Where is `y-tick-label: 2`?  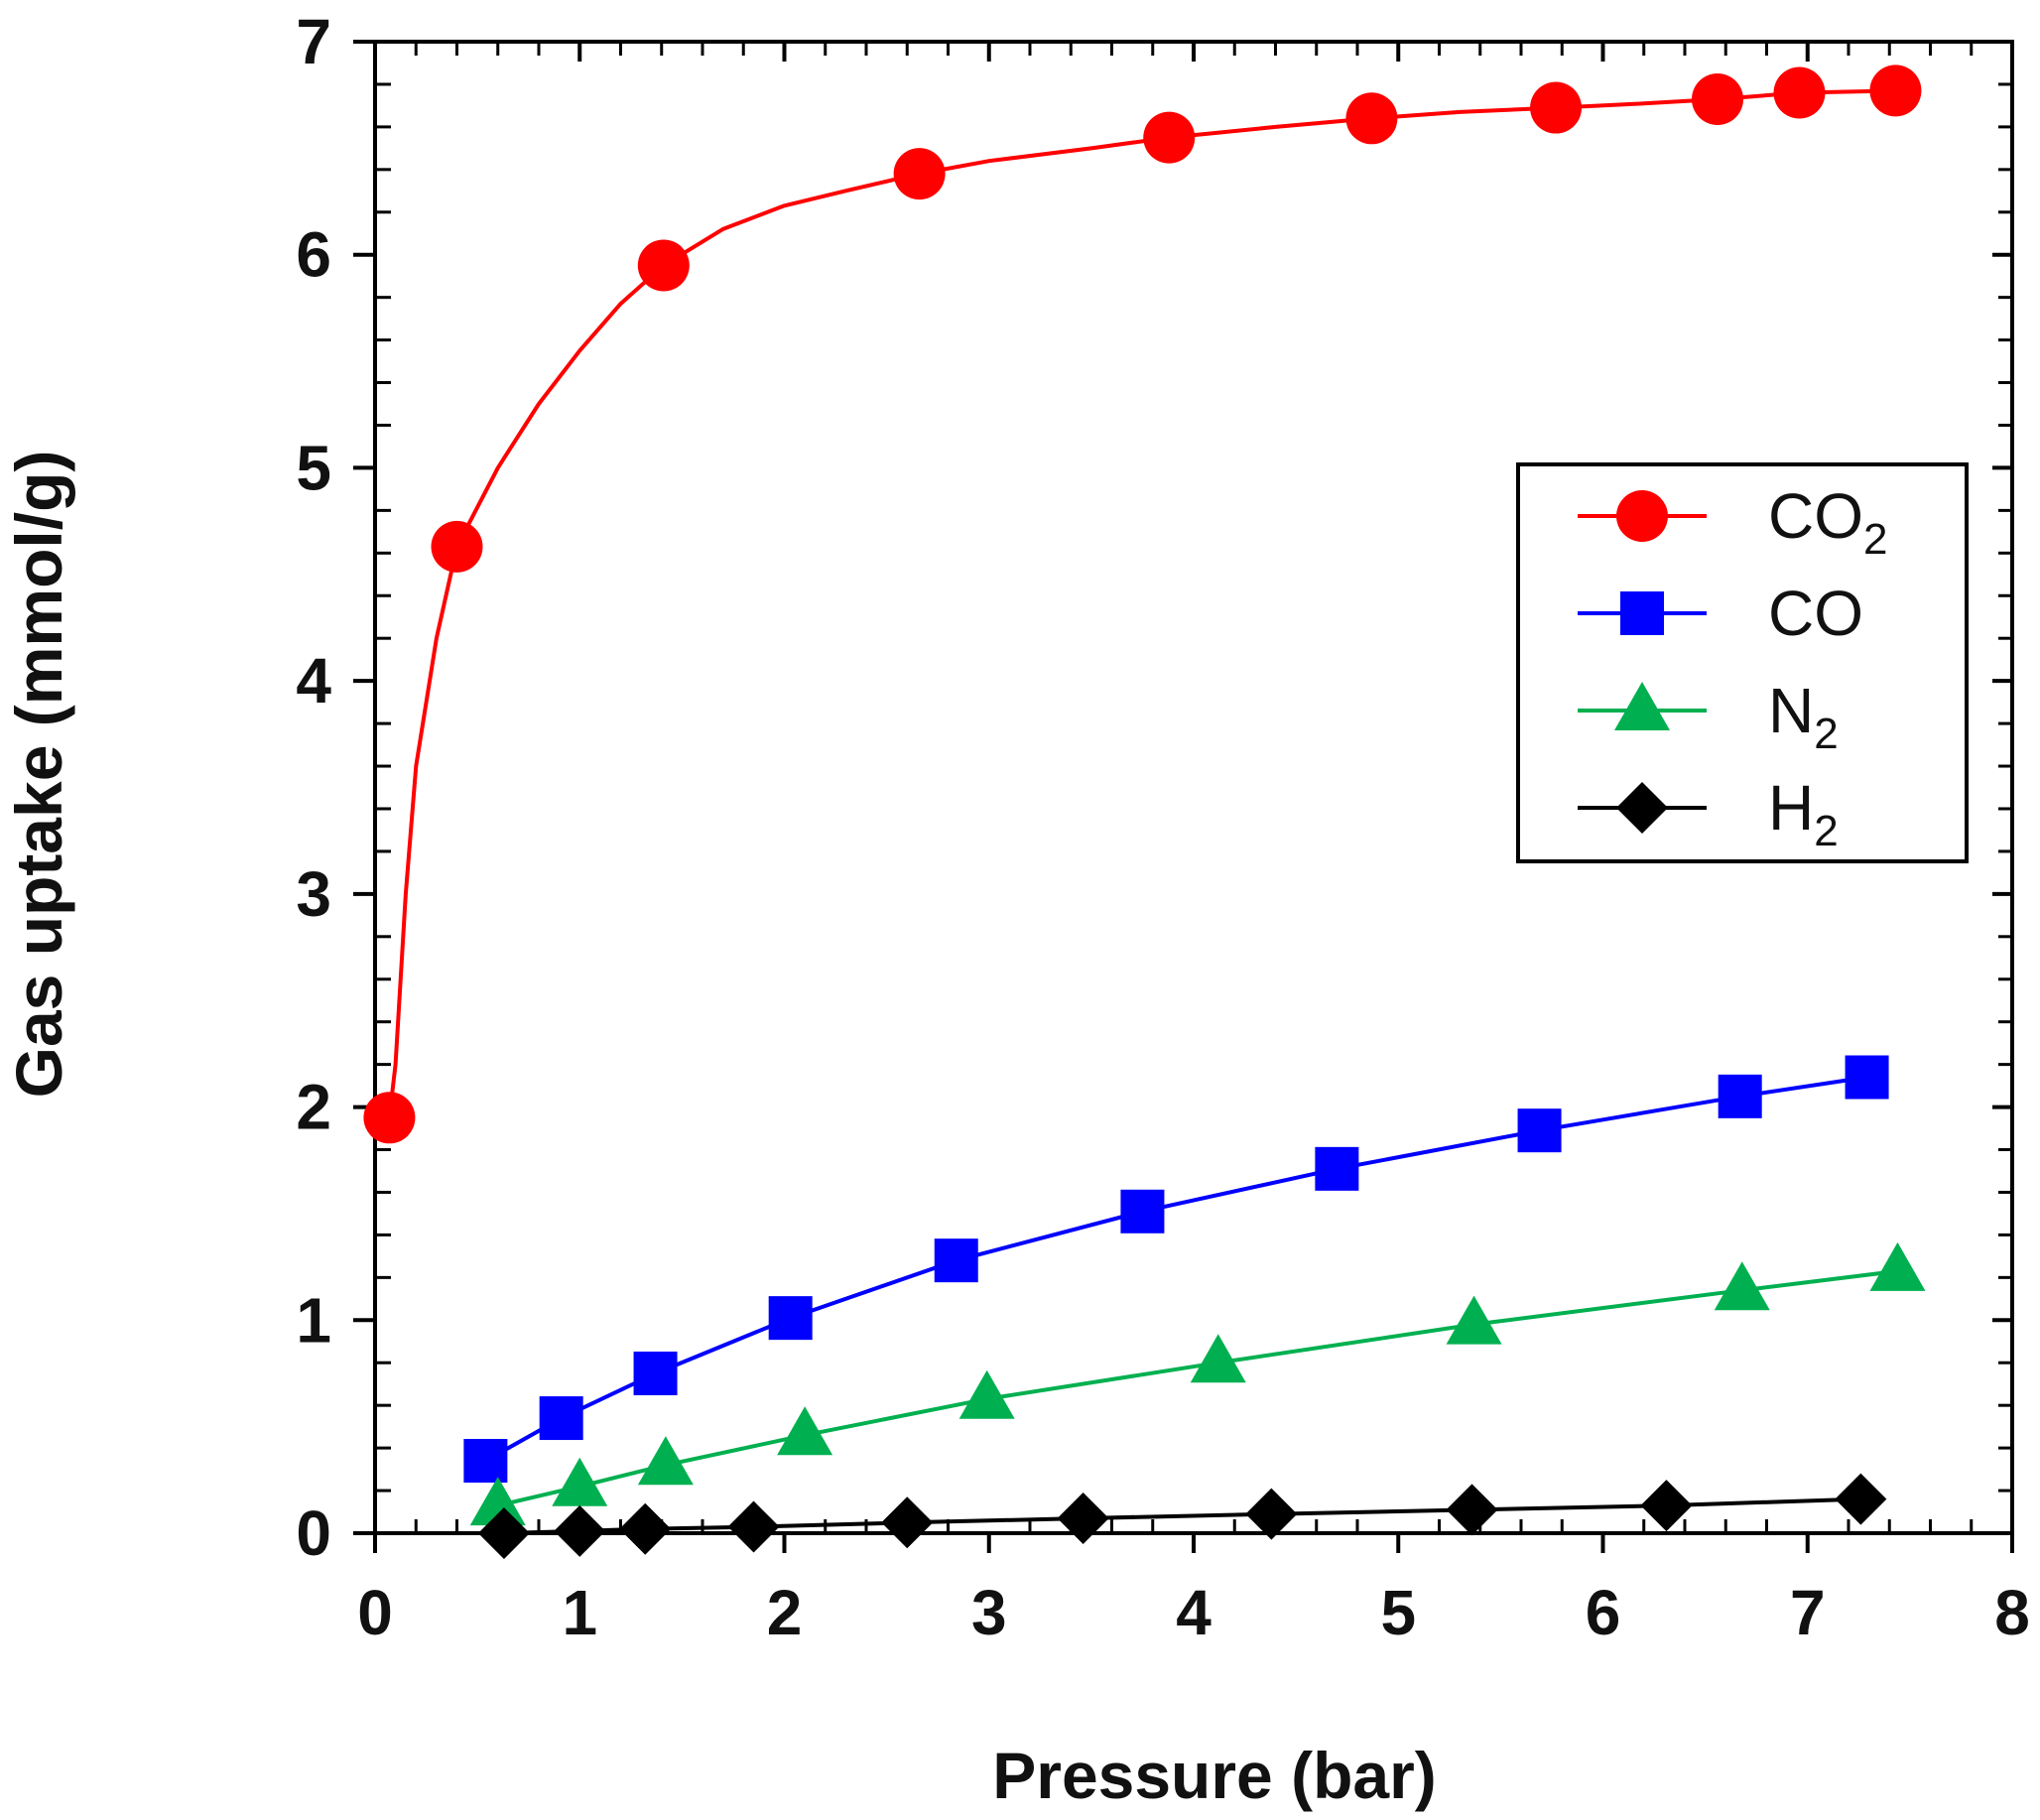 y-tick-label: 2 is located at coordinates (313, 1107).